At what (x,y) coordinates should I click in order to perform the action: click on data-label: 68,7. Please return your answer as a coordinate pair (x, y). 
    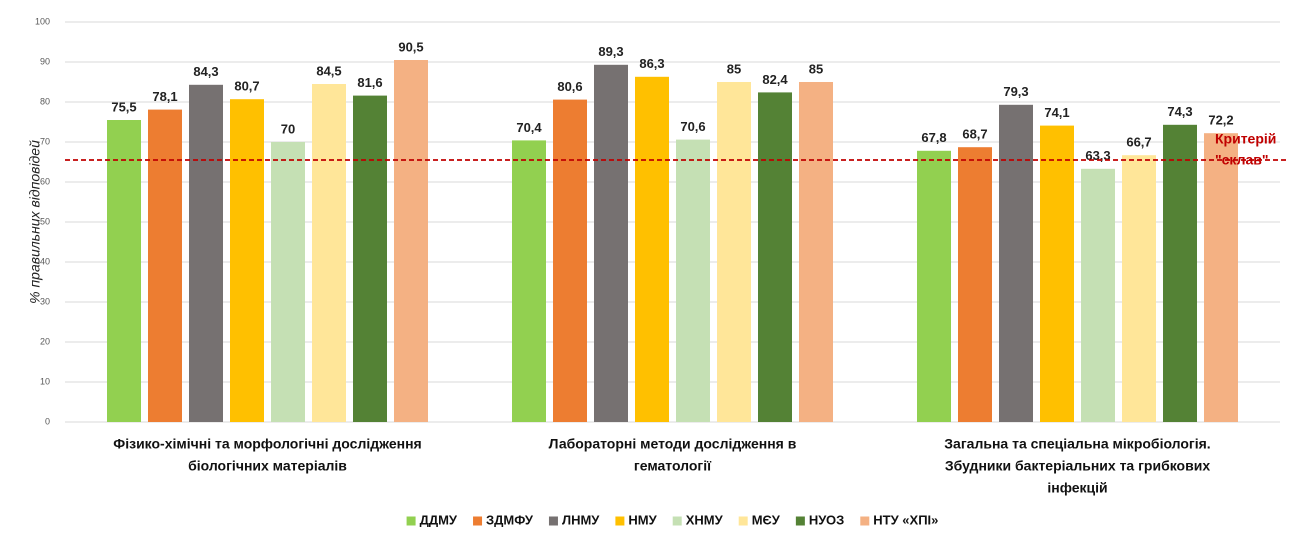
    Looking at the image, I should click on (974, 134).